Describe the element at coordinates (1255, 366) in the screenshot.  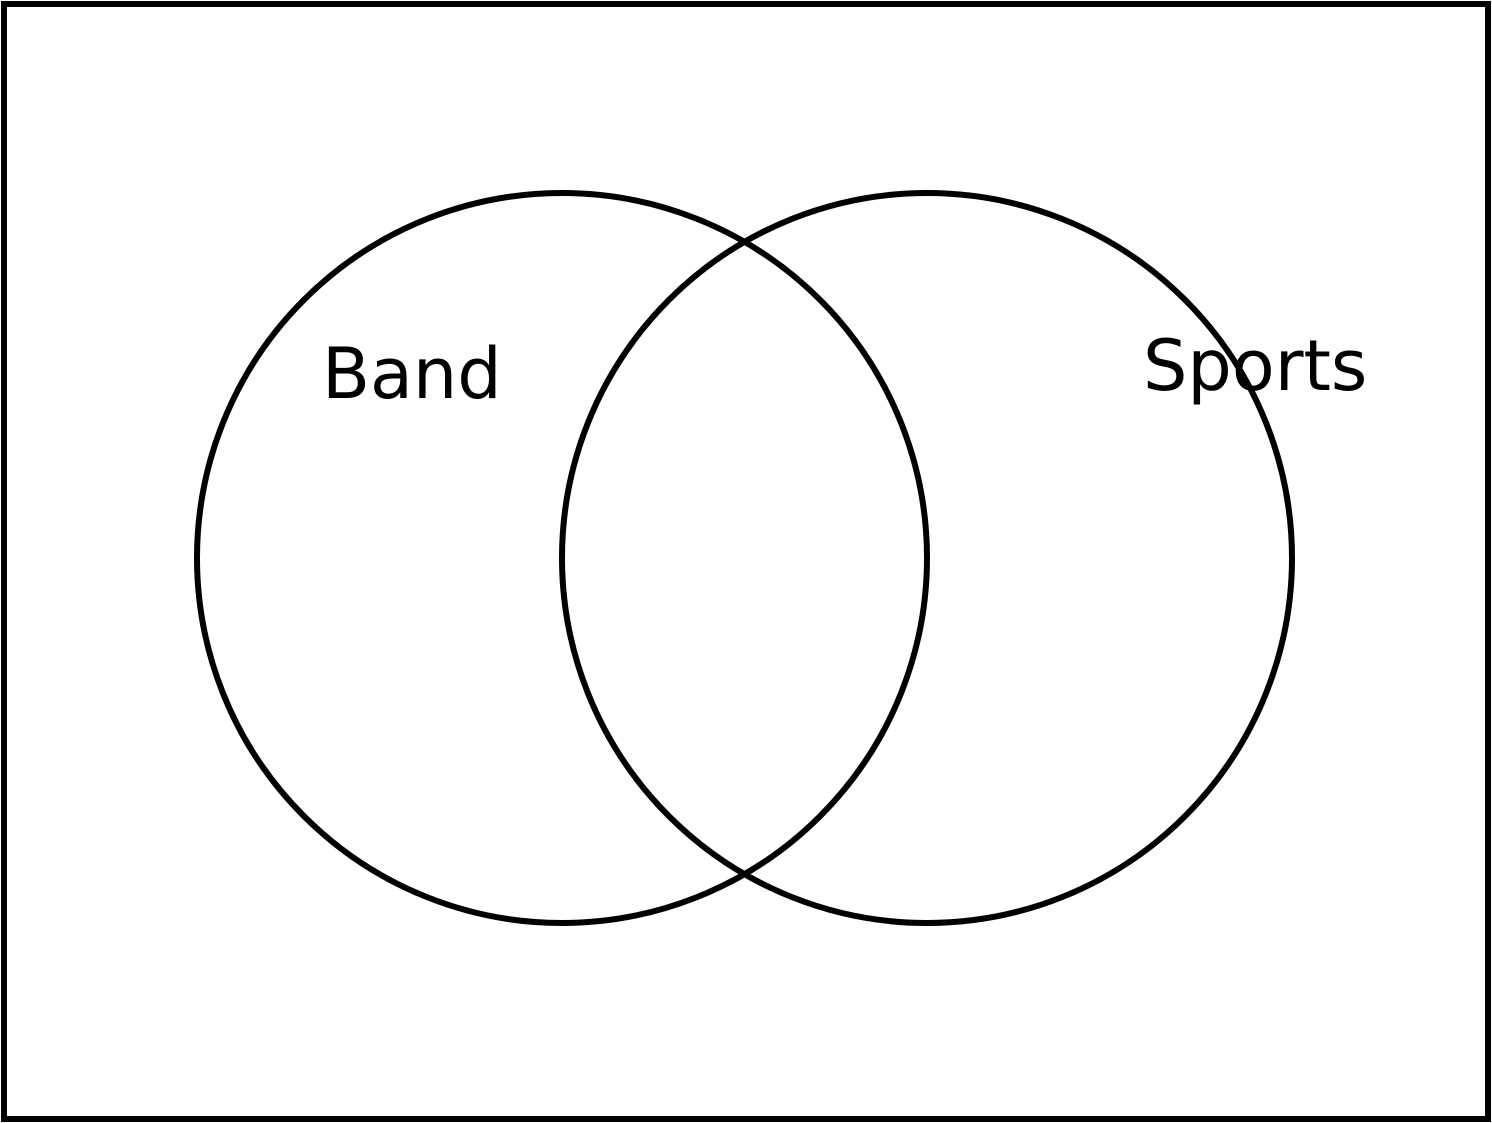
I see `sports-set-label: Sports` at that location.